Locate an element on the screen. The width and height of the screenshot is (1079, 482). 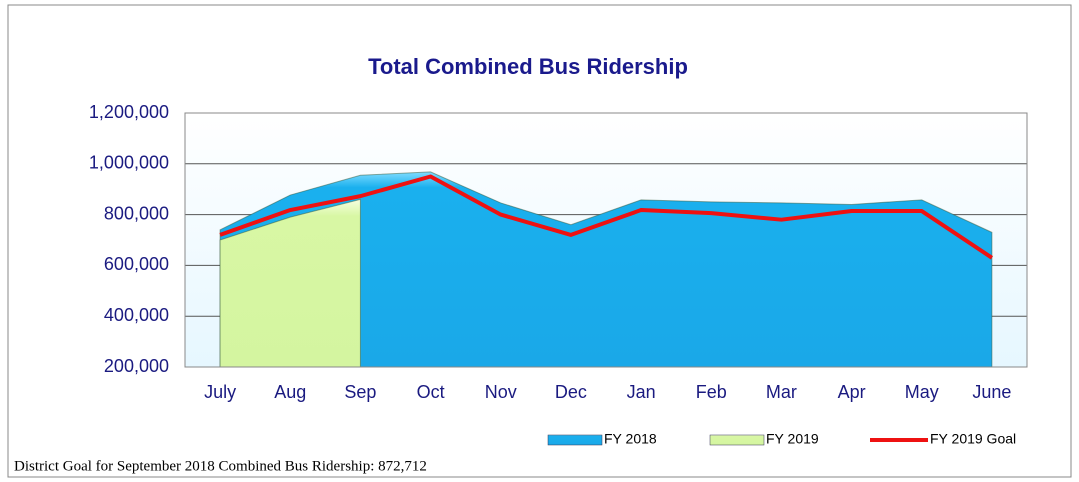
chart-title: Total Combined Bus Ridership is located at coordinates (528, 66).